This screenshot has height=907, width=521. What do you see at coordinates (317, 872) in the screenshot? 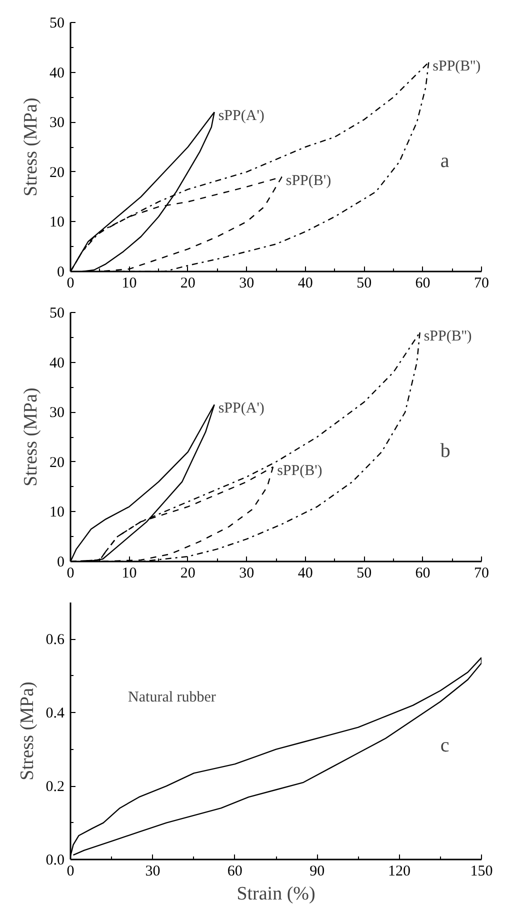
I see `x-tick-label: 90` at bounding box center [317, 872].